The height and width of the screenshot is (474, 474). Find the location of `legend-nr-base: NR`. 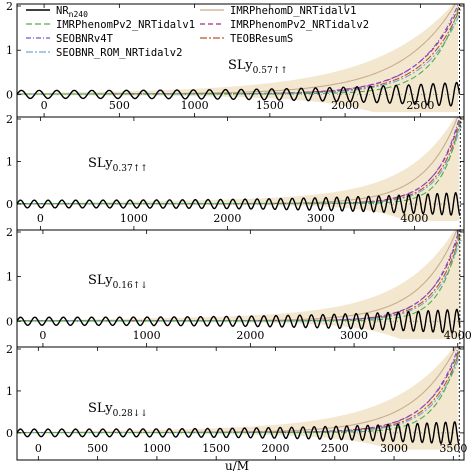

legend-nr-base: NR is located at coordinates (62, 11).